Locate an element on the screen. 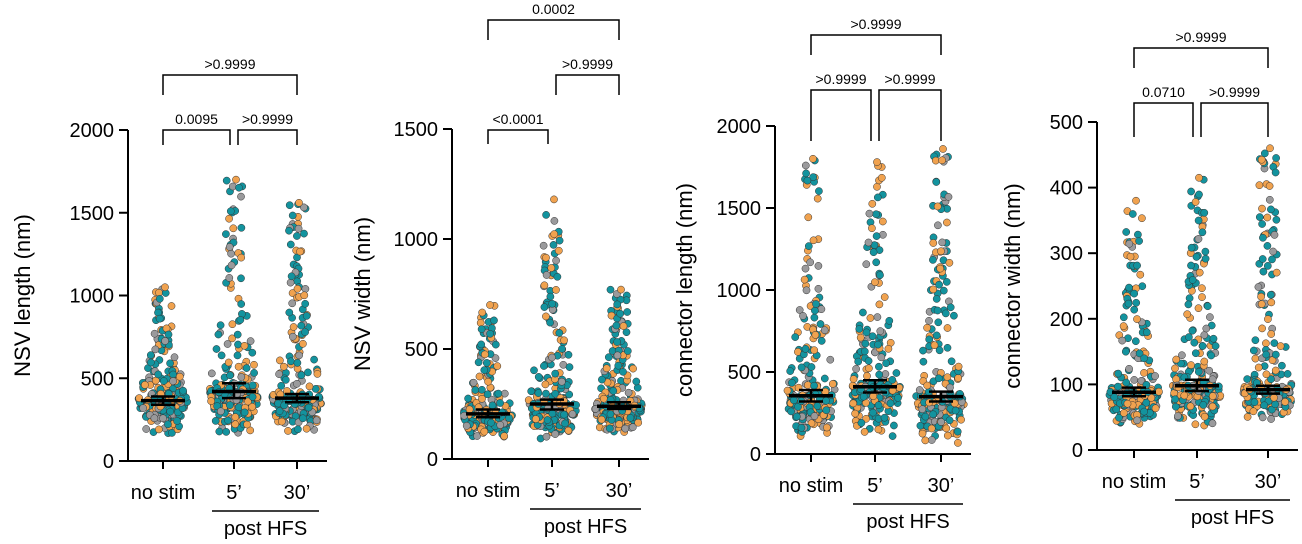 This screenshot has width=1302, height=544. y-tick-label: 300 is located at coordinates (1066, 254).